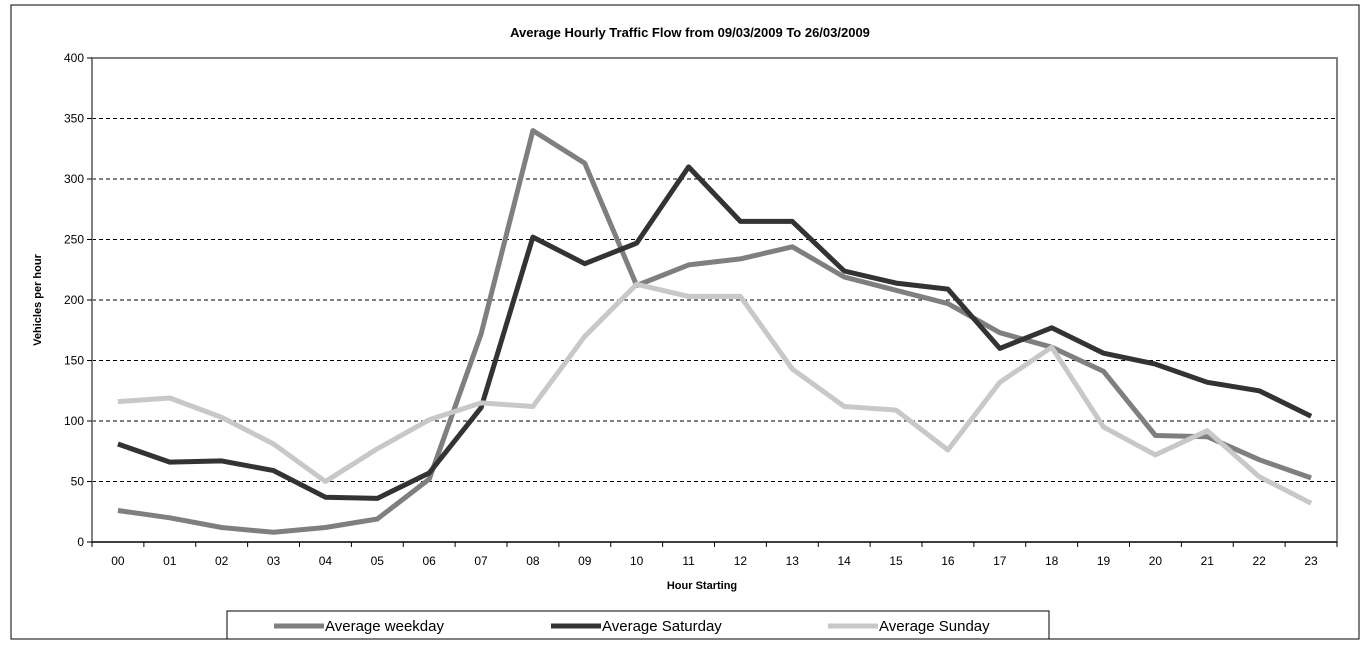  I want to click on y-tick-label: 400, so click(74, 58).